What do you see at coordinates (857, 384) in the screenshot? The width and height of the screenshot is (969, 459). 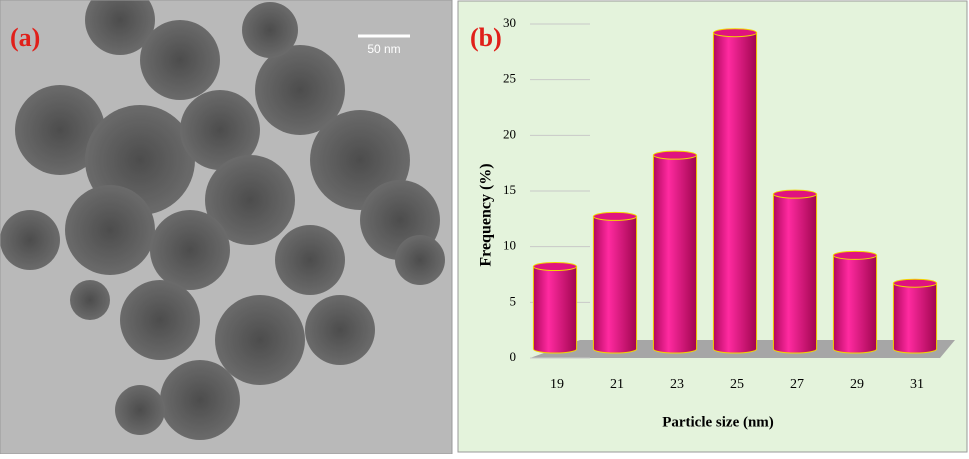 I see `x-tick-label: 29` at bounding box center [857, 384].